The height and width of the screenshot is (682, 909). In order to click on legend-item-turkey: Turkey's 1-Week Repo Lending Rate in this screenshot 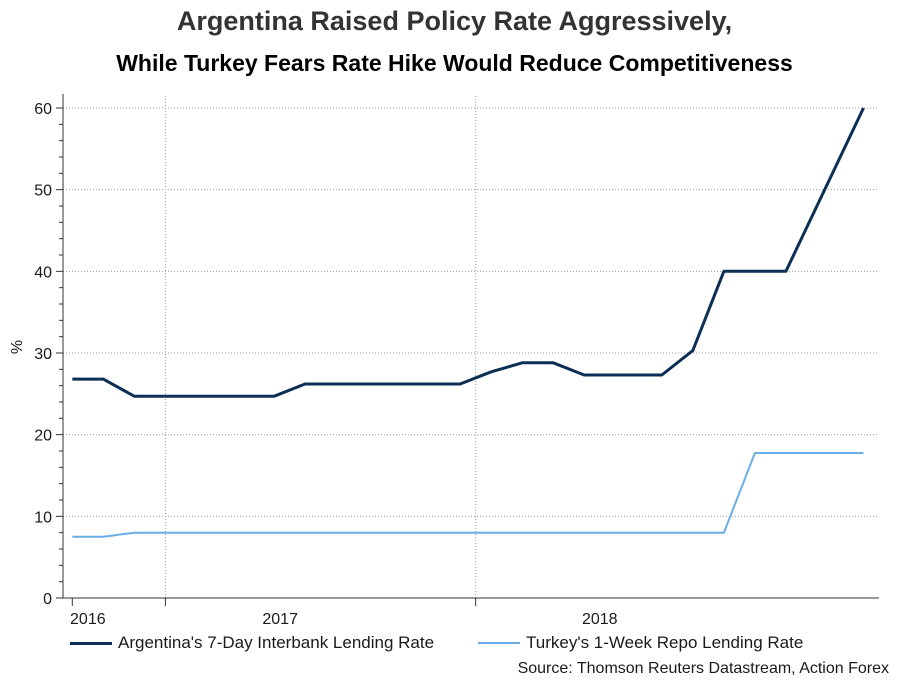, I will do `click(640, 643)`.